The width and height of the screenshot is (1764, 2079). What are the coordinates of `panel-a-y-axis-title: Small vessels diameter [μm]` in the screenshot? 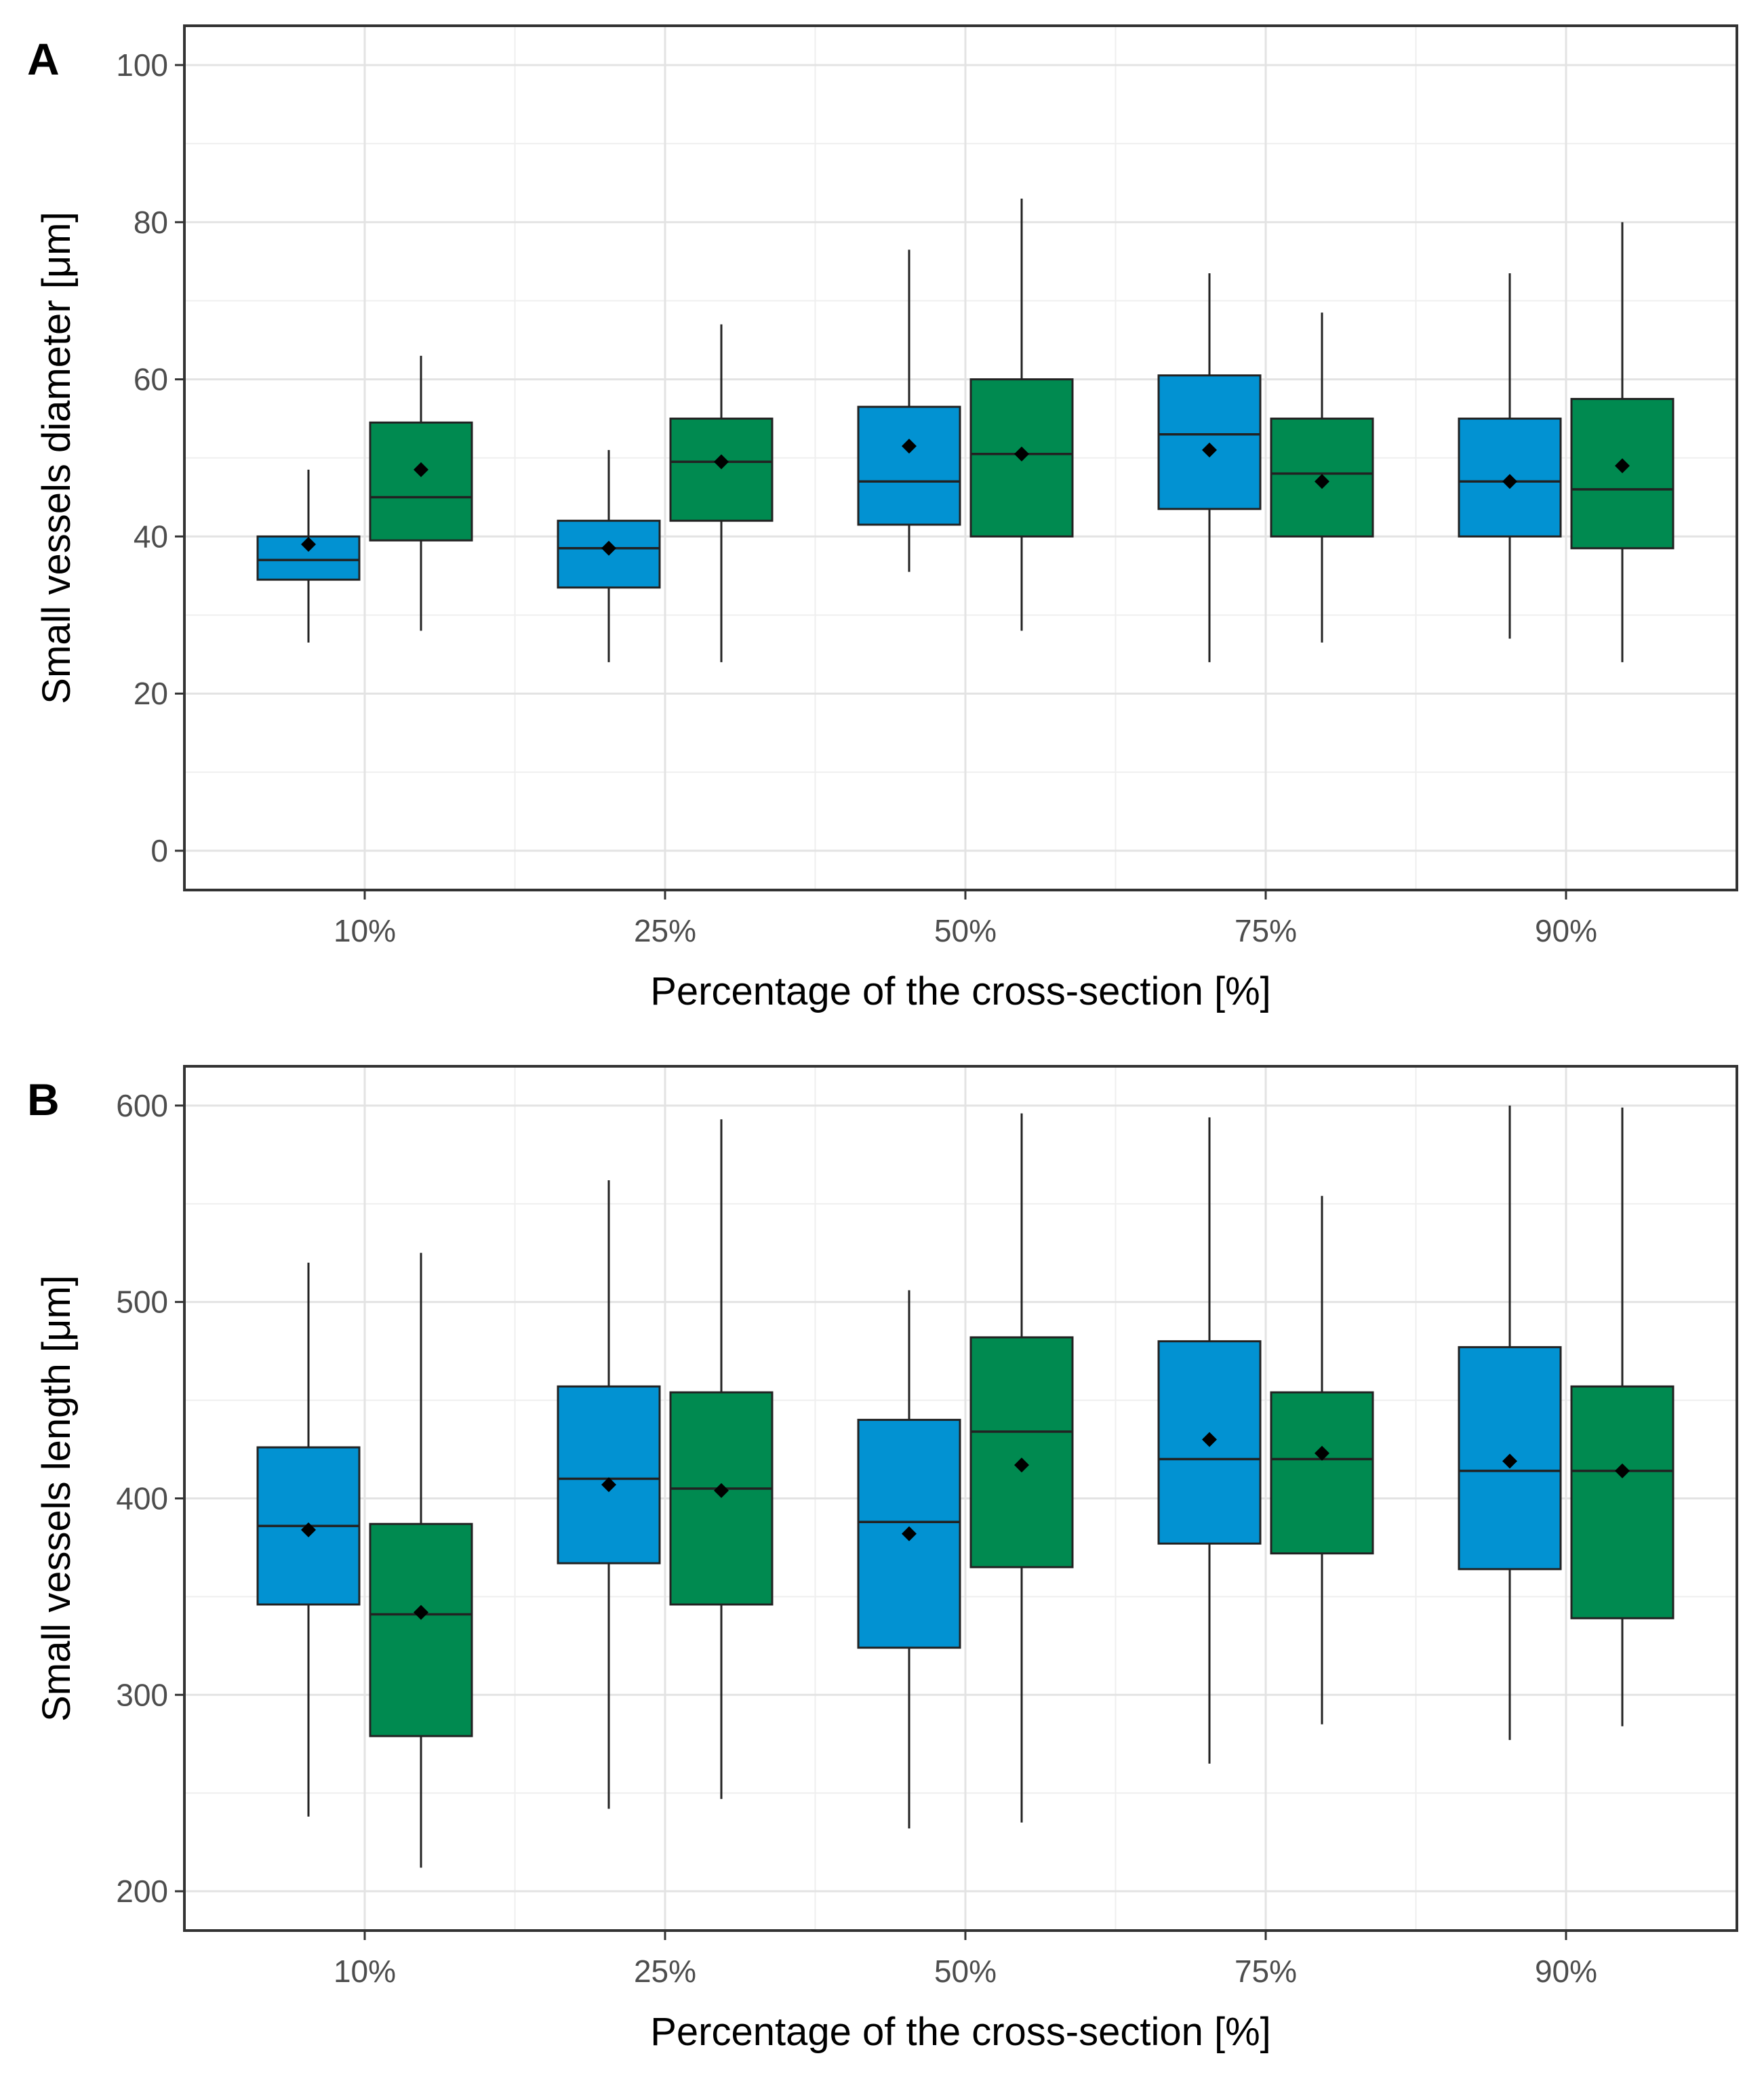 It's located at (57, 457).